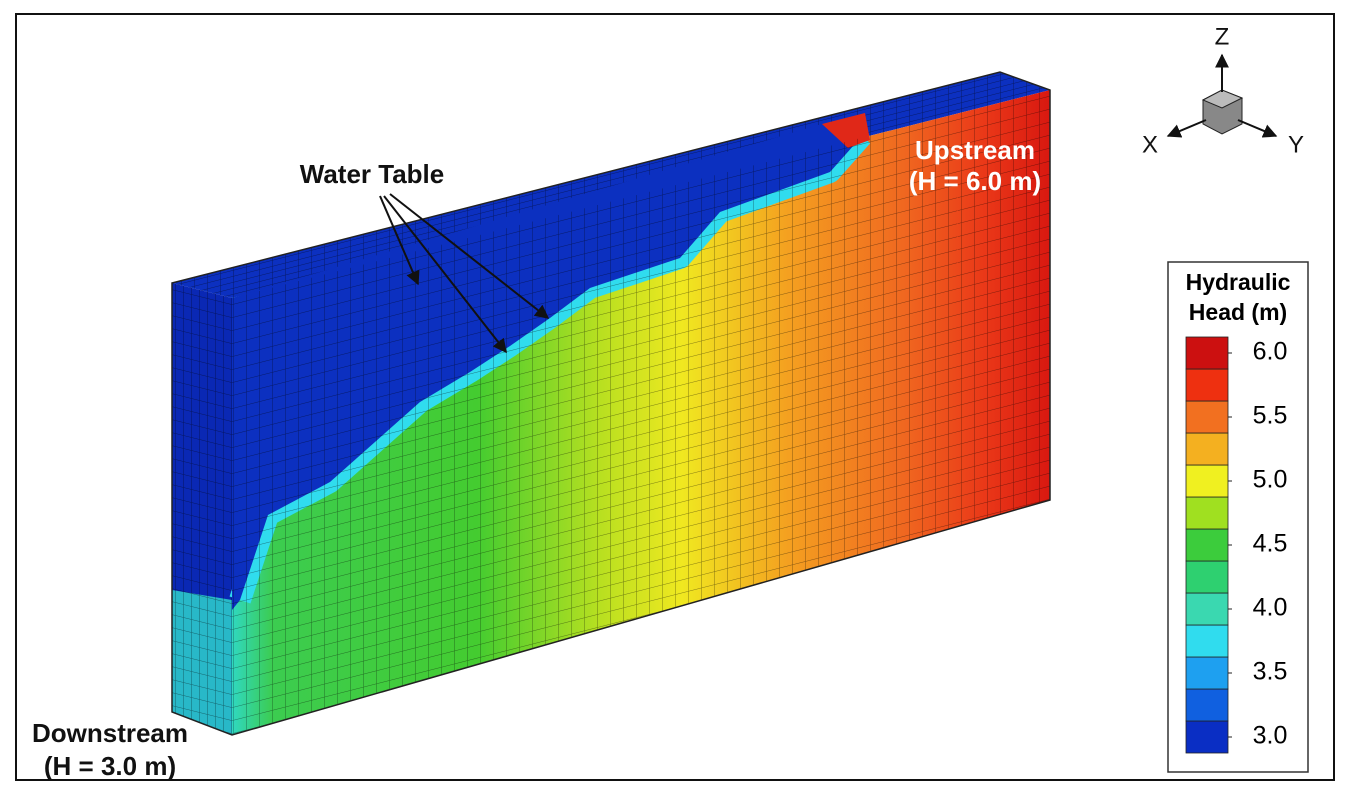 This screenshot has width=1348, height=797. Describe the element at coordinates (1238, 282) in the screenshot. I see `colorbar-title: Hydraulic` at that location.